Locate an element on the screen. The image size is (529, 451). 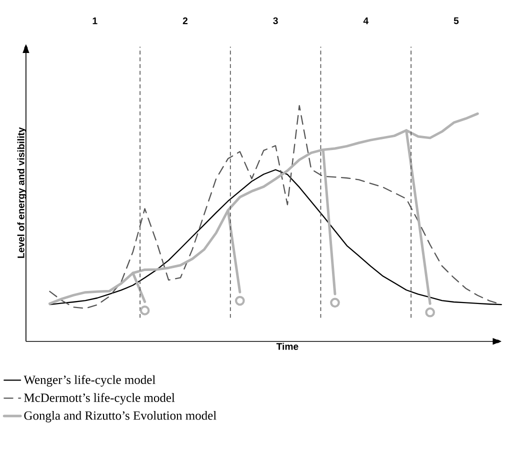
x-axis-title: Time is located at coordinates (287, 346).